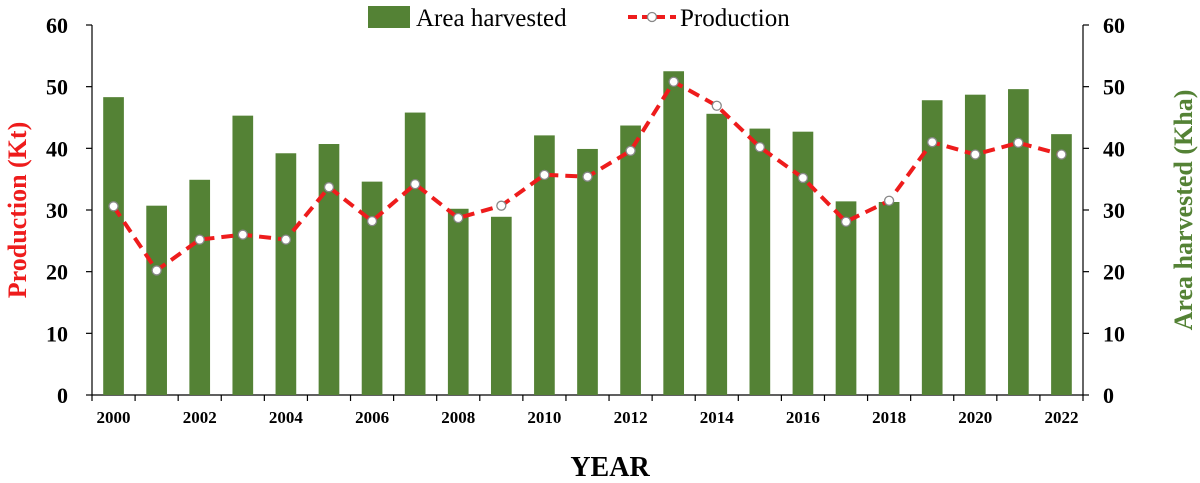  I want to click on legend-label-production: Production, so click(735, 18).